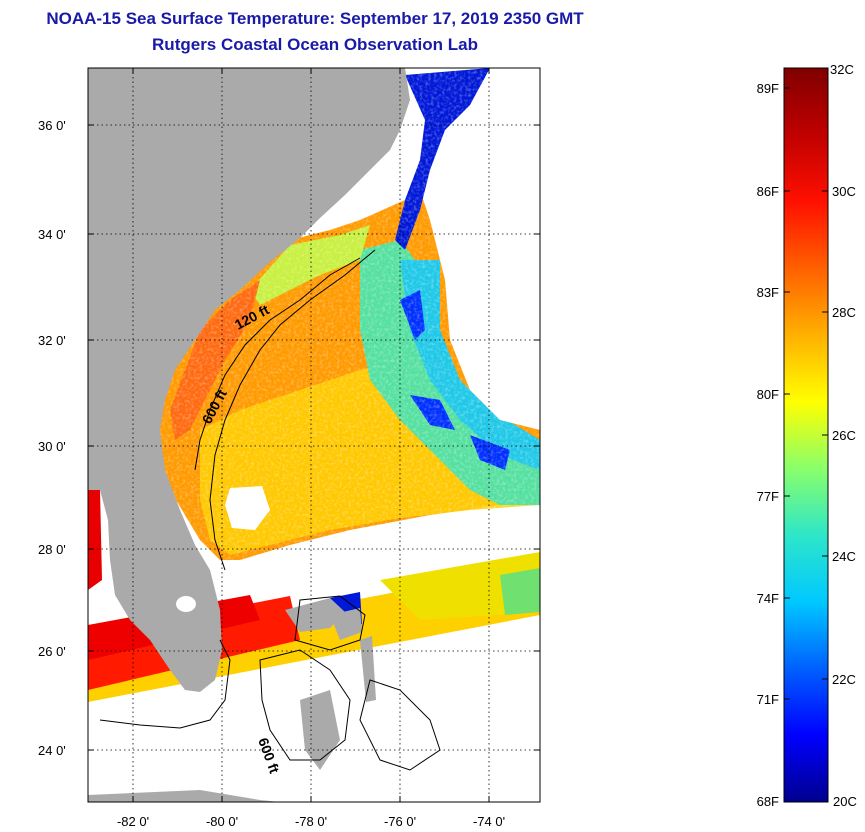 This screenshot has height=832, width=865. I want to click on cb-c-label-22: 22C, so click(844, 679).